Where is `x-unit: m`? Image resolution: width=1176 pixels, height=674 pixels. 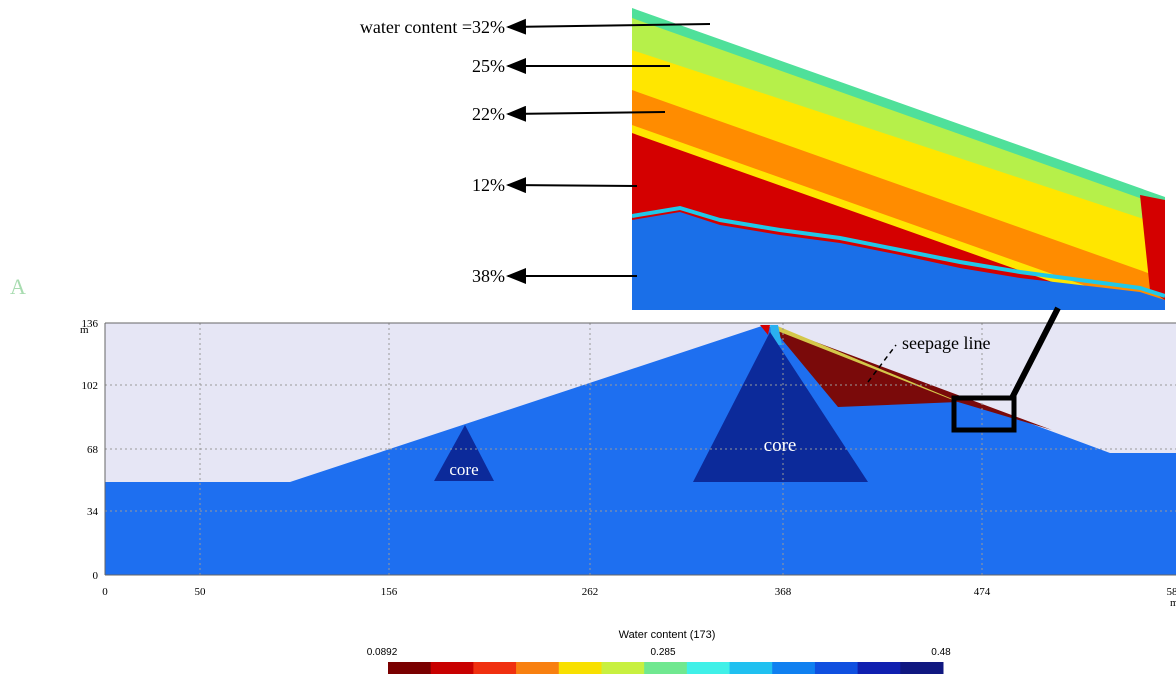 x-unit: m is located at coordinates (1173, 603).